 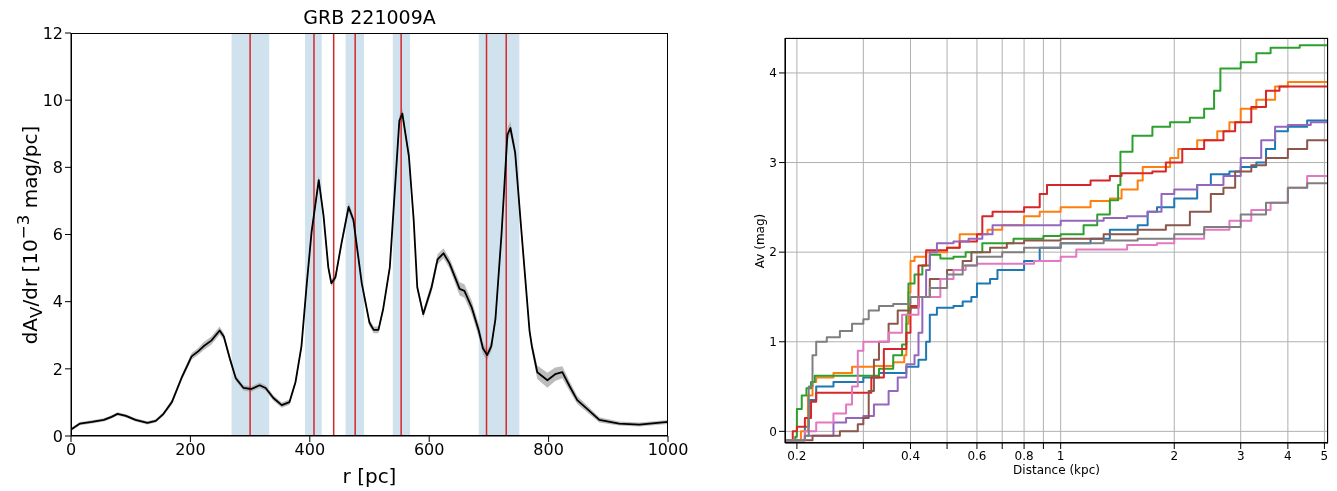 I want to click on x-tick-label: 600, so click(x=429, y=450).